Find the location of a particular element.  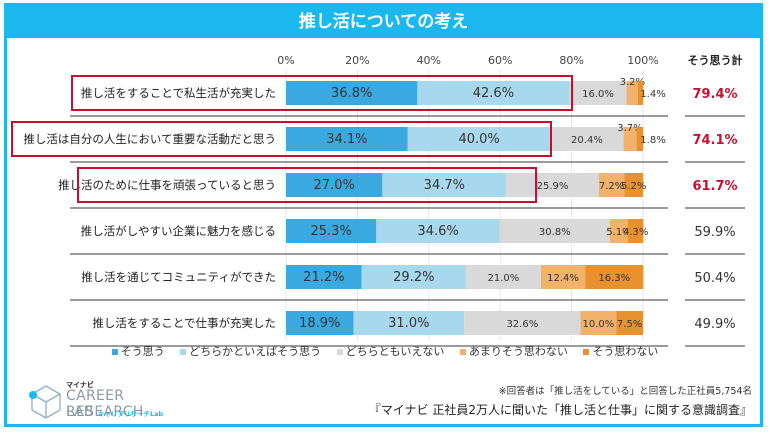

data-label: 34.1% is located at coordinates (346, 139).